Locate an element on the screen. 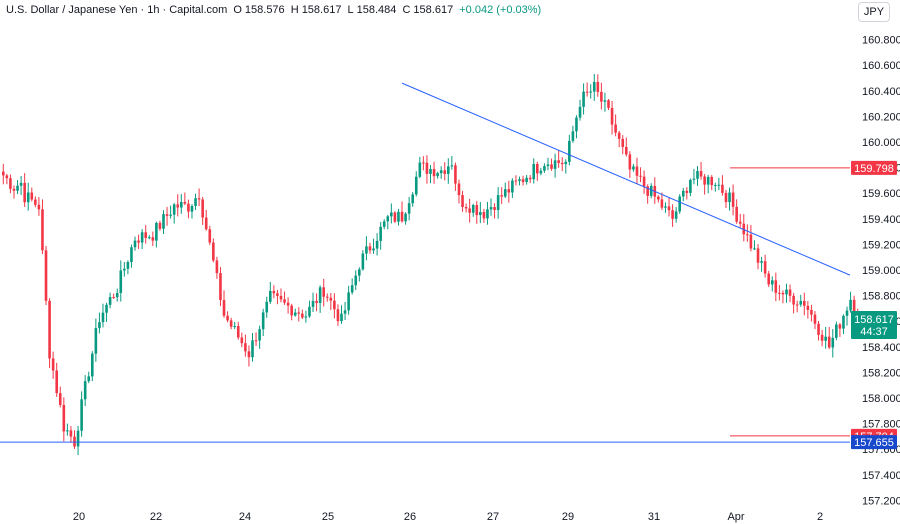 Image resolution: width=900 pixels, height=524 pixels. data-source: Capital.com is located at coordinates (198, 10).